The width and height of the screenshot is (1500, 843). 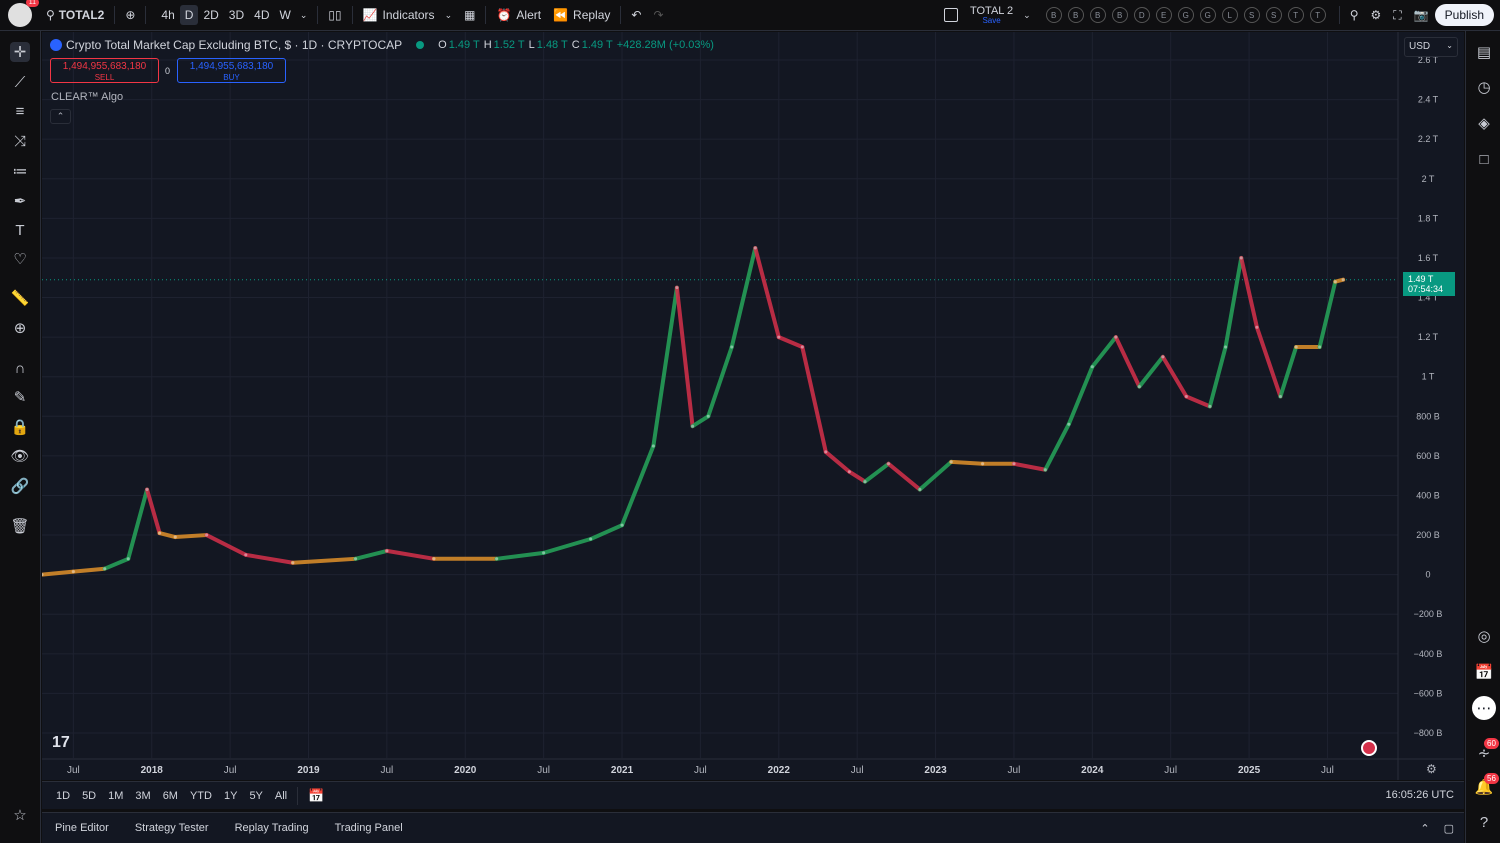 I want to click on heart-icon: ♡, so click(x=20, y=259).